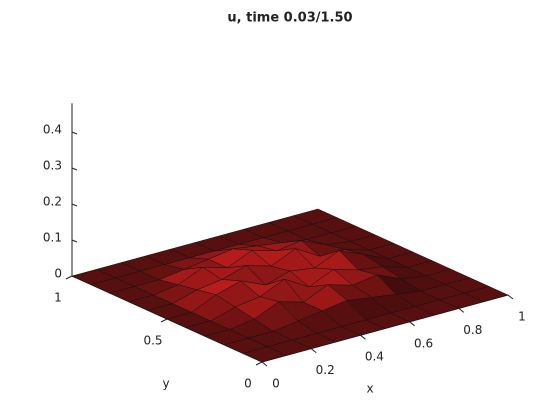 The height and width of the screenshot is (420, 560). Describe the element at coordinates (423, 343) in the screenshot. I see `x-tick-label: 0.6` at that location.